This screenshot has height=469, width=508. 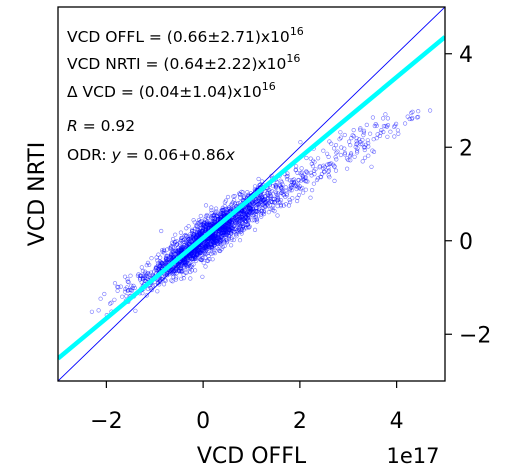 What do you see at coordinates (397, 421) in the screenshot?
I see `x-tick-label: 4` at bounding box center [397, 421].